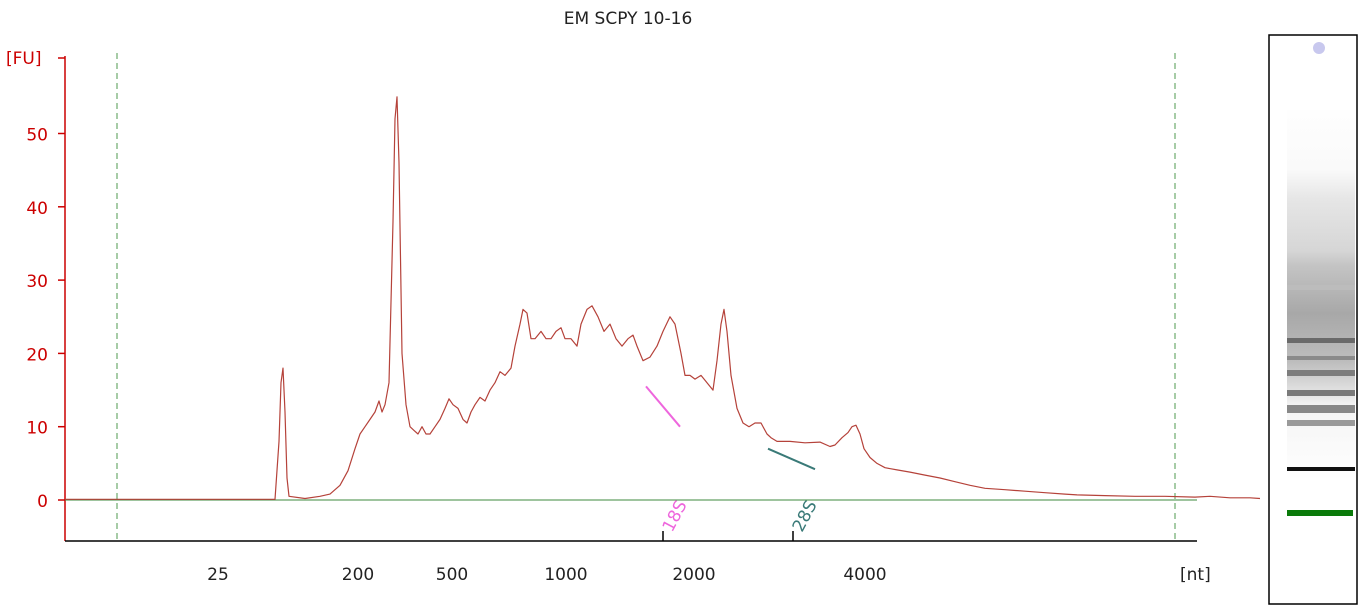  I want to click on y-tick-label: 30, so click(37, 282).